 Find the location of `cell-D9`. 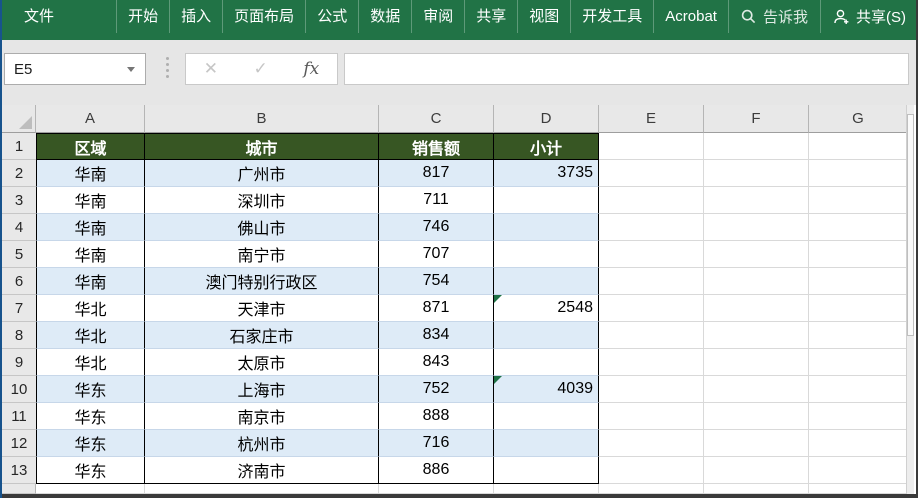

cell-D9 is located at coordinates (546, 362).